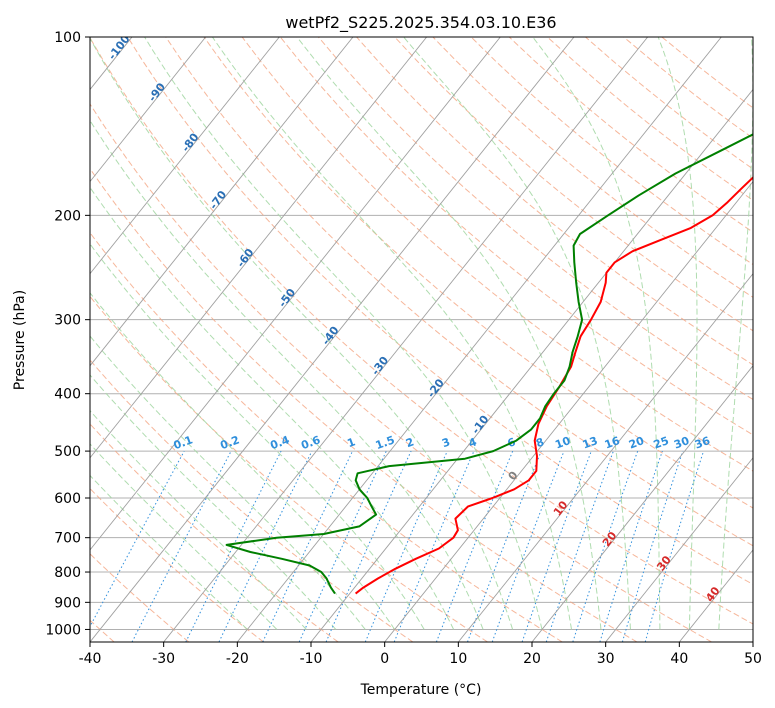 Image resolution: width=775 pixels, height=708 pixels. What do you see at coordinates (385, 442) in the screenshot?
I see `mixing-ratio-label: 1.5` at bounding box center [385, 442].